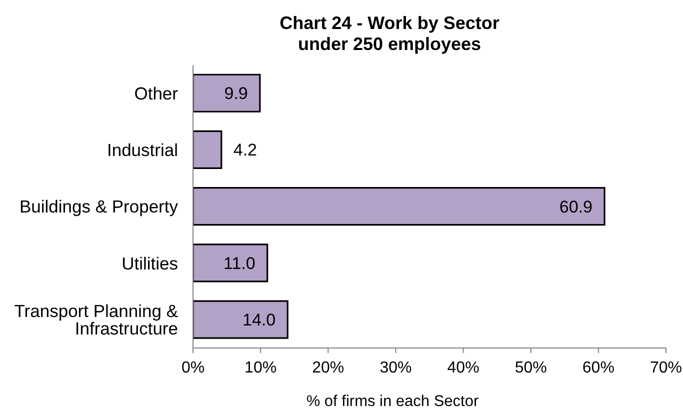  I want to click on y-tick-label: Utilities, so click(150, 263).